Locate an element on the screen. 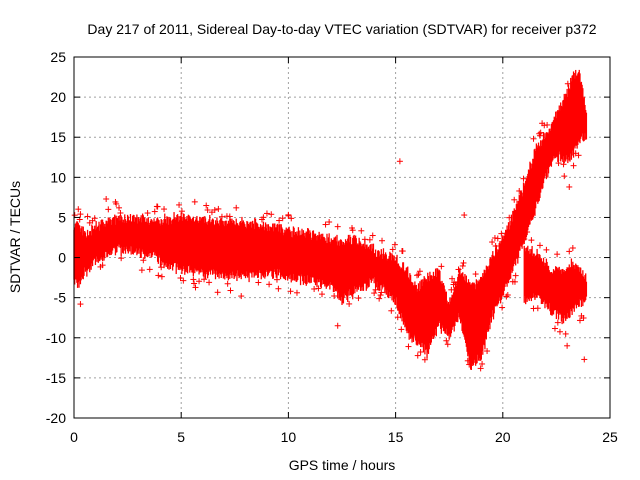  x-tick-label: 15 is located at coordinates (396, 437).